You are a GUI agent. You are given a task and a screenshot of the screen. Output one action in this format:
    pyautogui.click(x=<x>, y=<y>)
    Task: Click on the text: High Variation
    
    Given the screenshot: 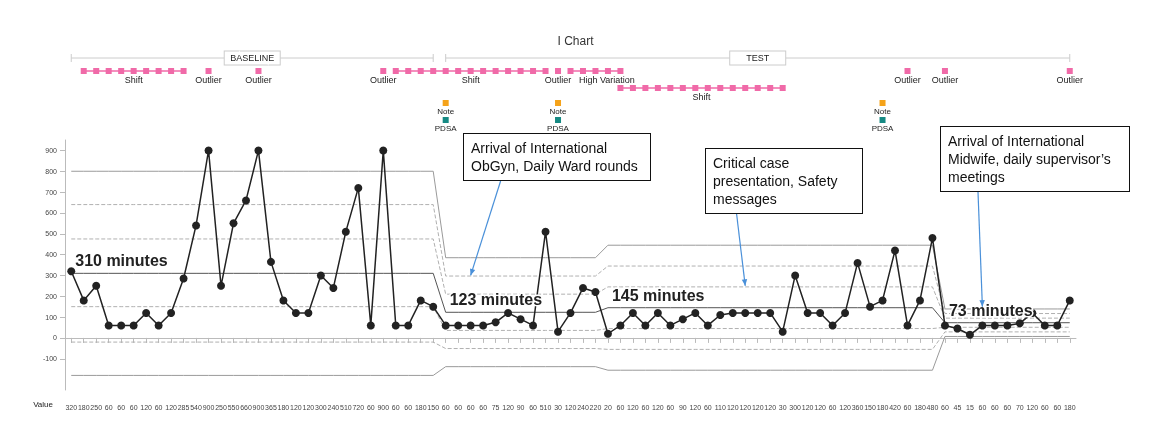 What is the action you would take?
    pyautogui.click(x=606, y=80)
    